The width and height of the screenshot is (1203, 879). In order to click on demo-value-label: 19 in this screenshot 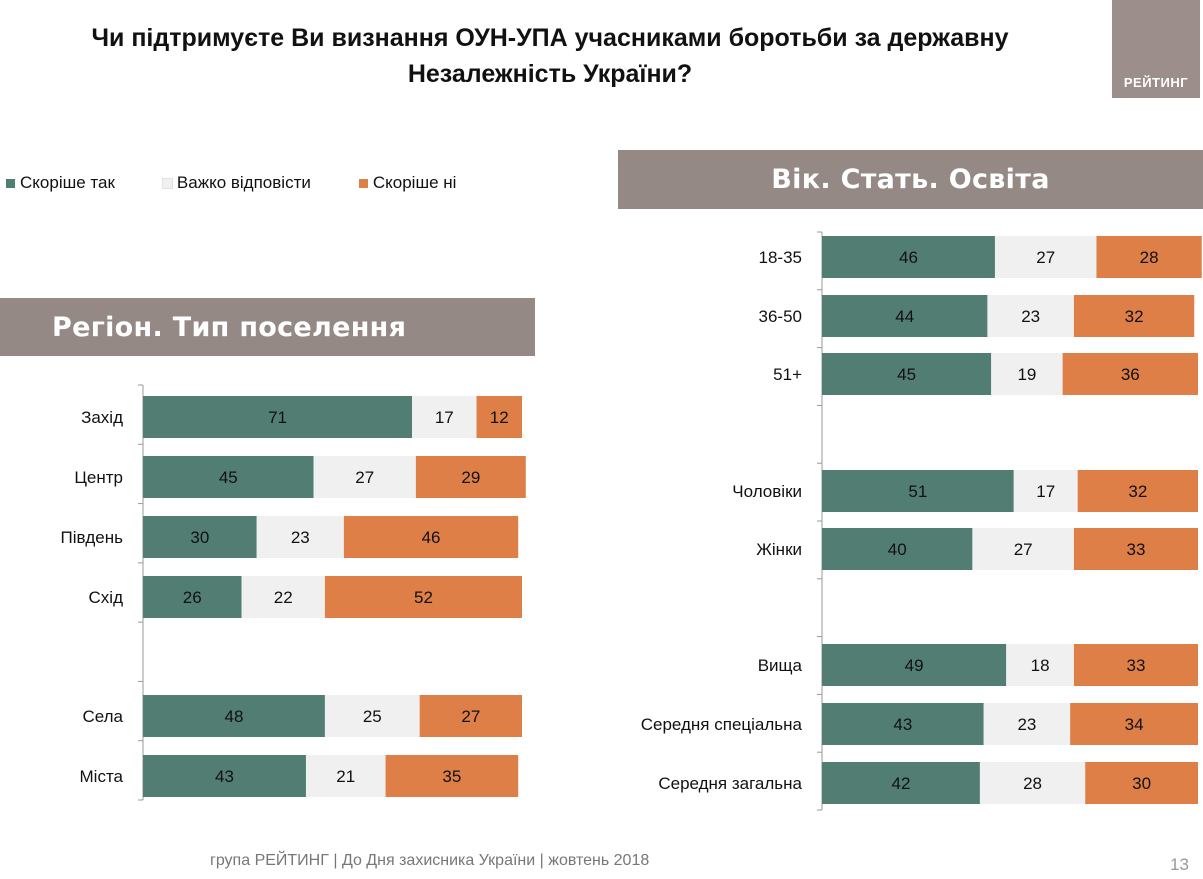, I will do `click(1026, 374)`.